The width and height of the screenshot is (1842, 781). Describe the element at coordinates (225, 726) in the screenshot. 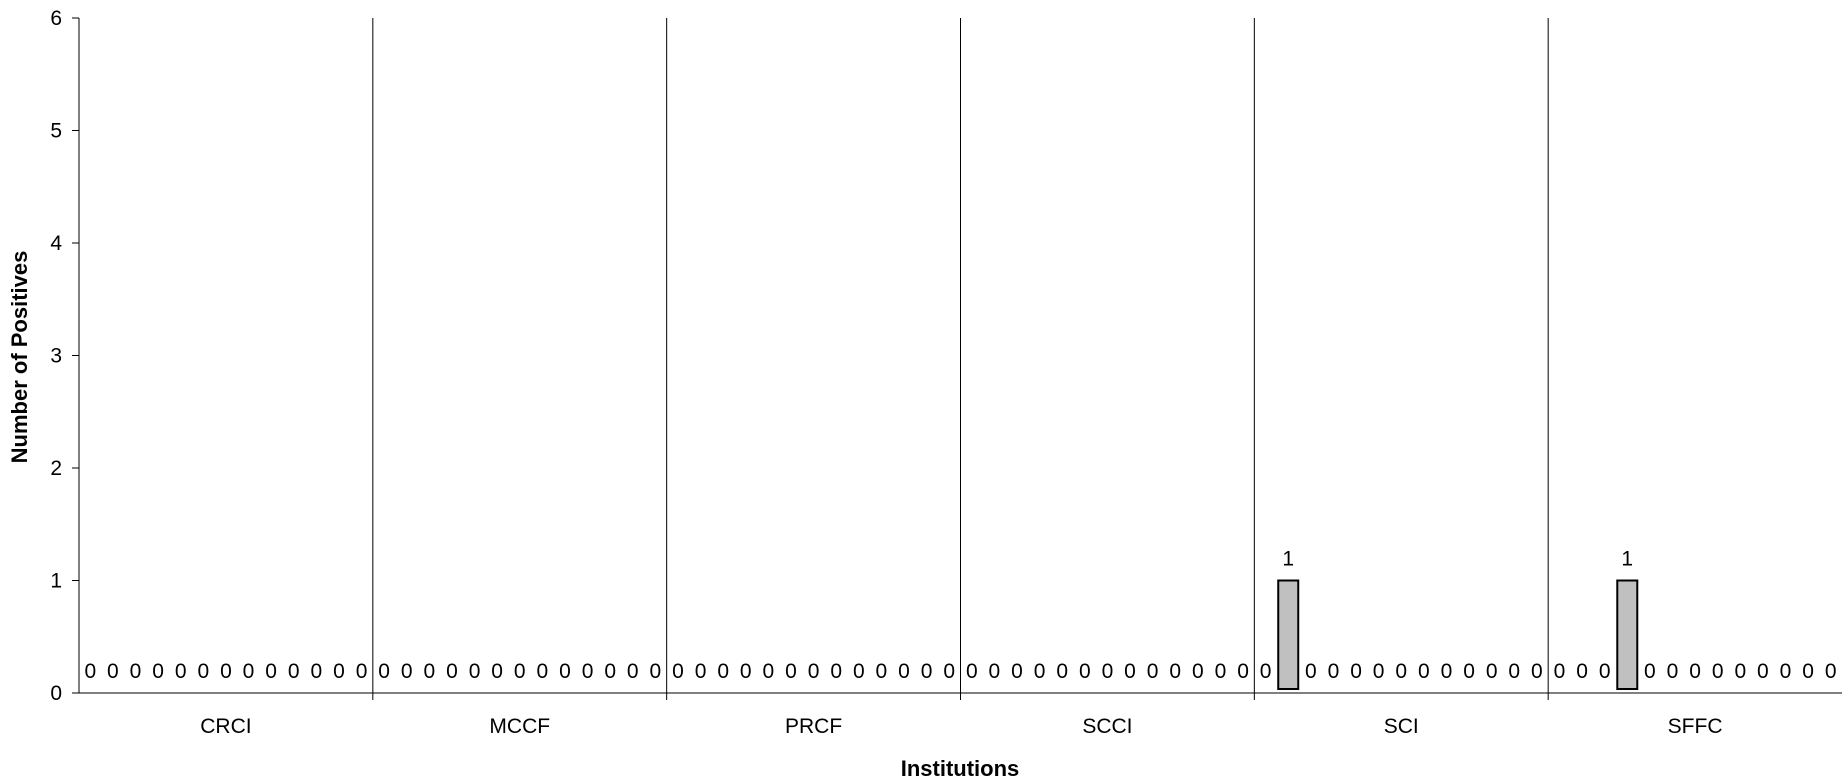

I see `x-category-label: CRCI` at that location.